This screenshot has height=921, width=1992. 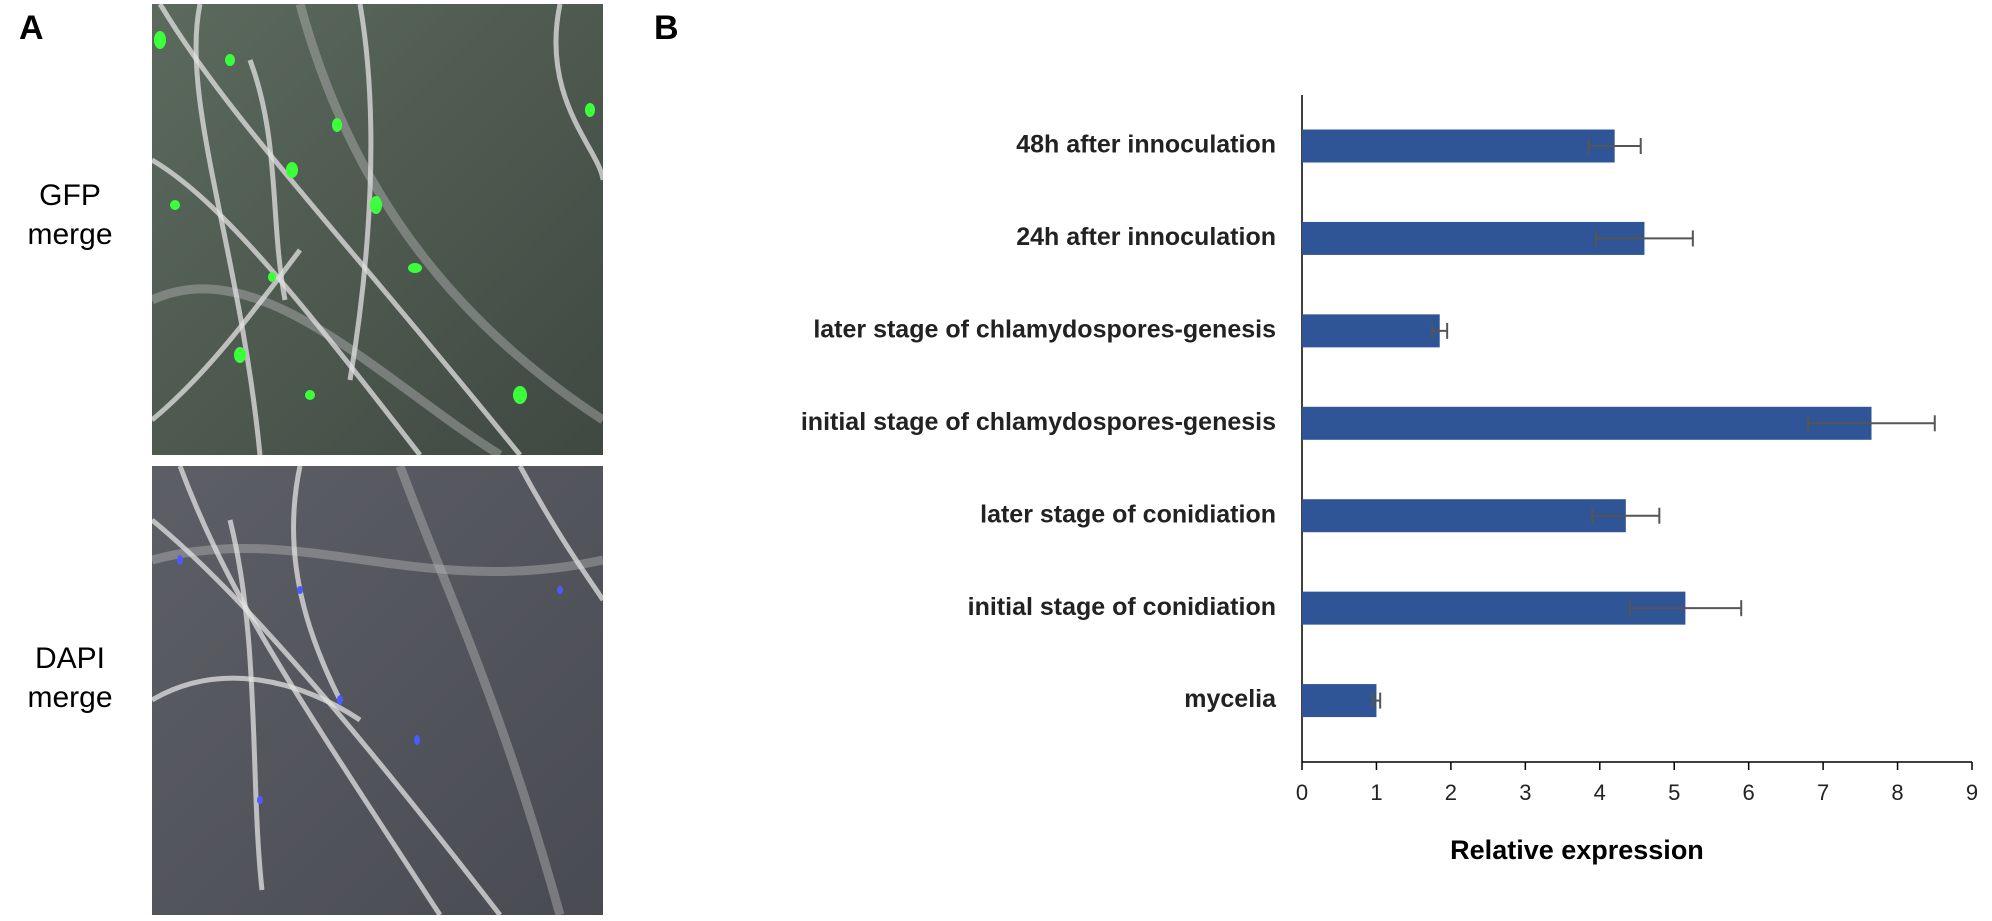 I want to click on y-tick-label: initial stage of chlamydospores-genesis, so click(x=1038, y=422).